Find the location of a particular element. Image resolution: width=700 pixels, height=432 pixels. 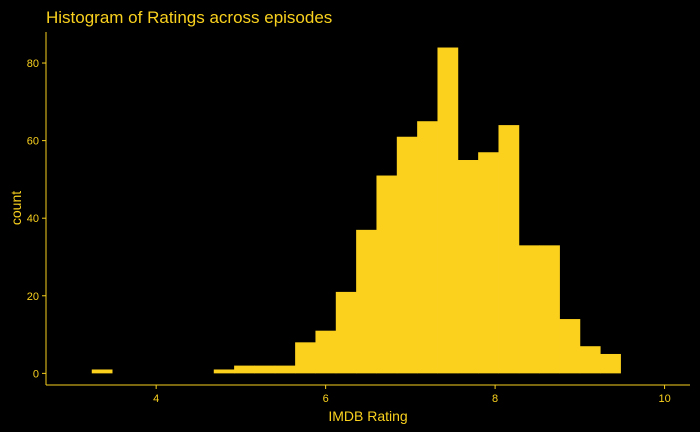

y-axis-ticks: 0 20 40 60 80 is located at coordinates (36, 219).